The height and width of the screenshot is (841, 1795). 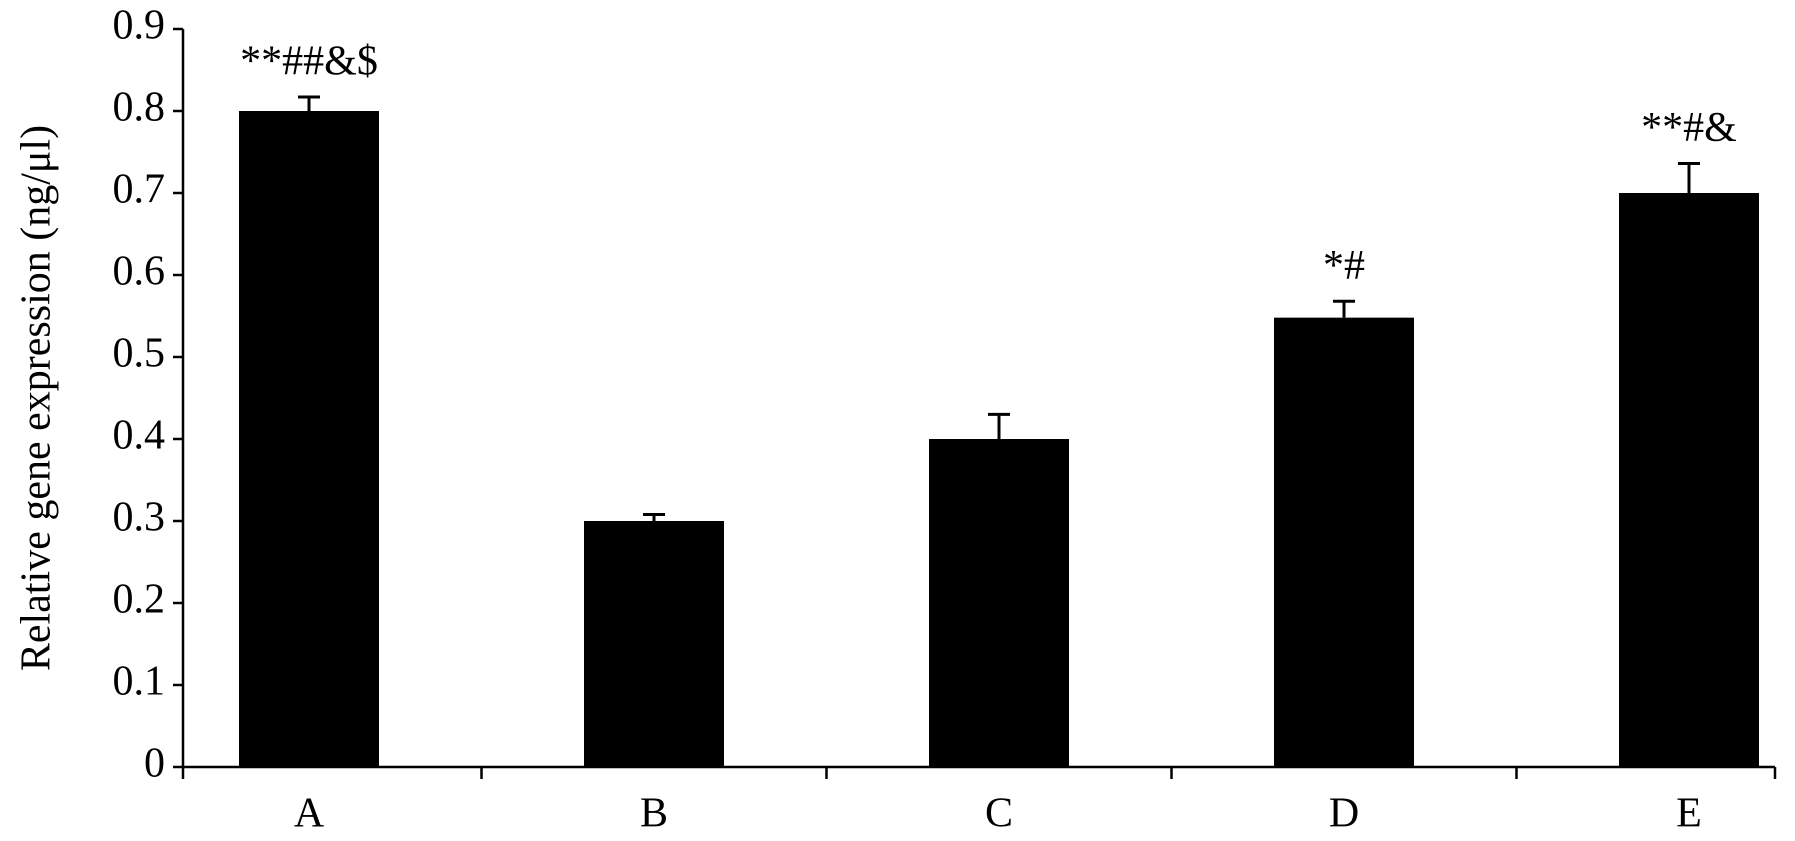 What do you see at coordinates (139, 518) in the screenshot?
I see `y-tick-label: 0.3` at bounding box center [139, 518].